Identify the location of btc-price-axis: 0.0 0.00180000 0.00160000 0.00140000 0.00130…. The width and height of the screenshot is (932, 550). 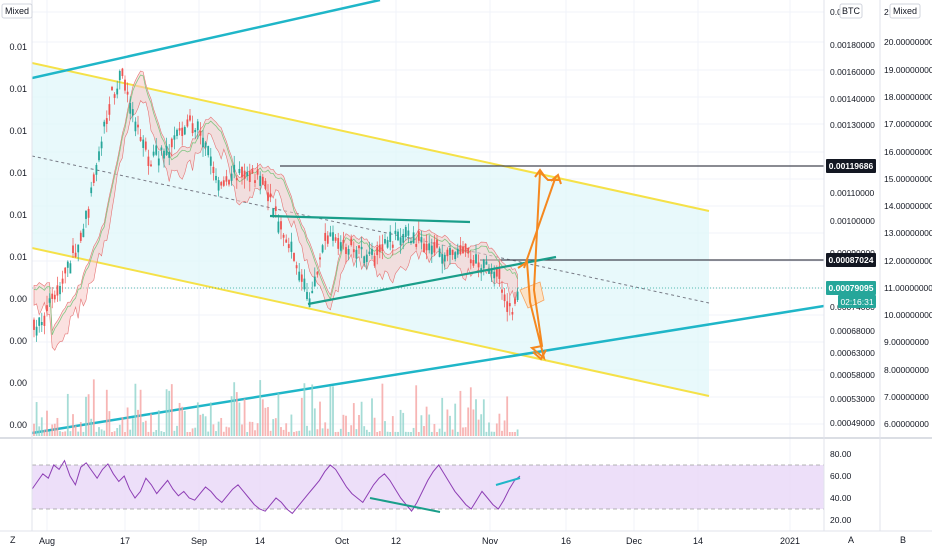
(852, 217).